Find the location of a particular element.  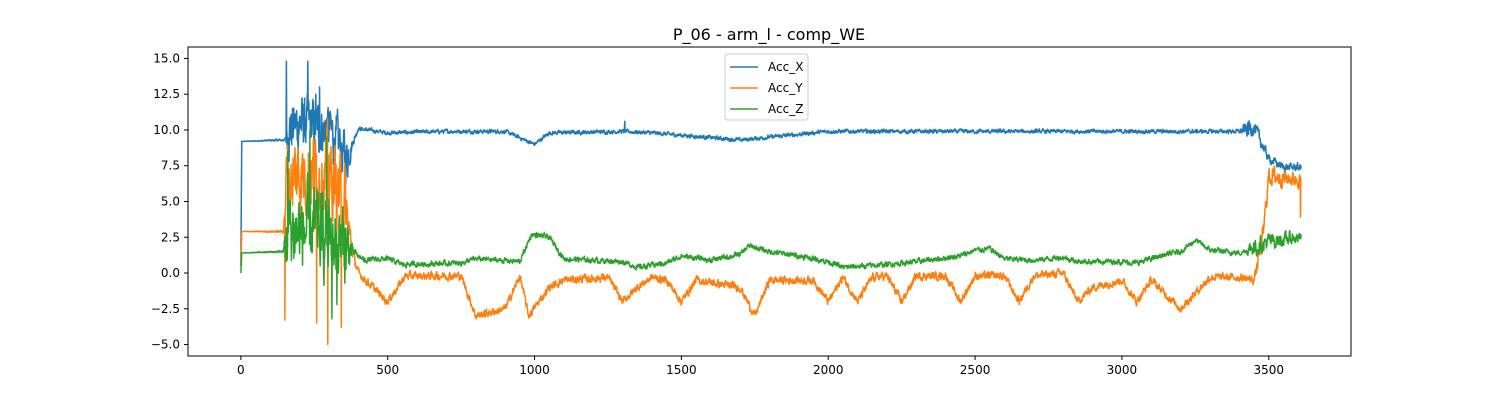

x-tick-label: 3500 is located at coordinates (1268, 370).